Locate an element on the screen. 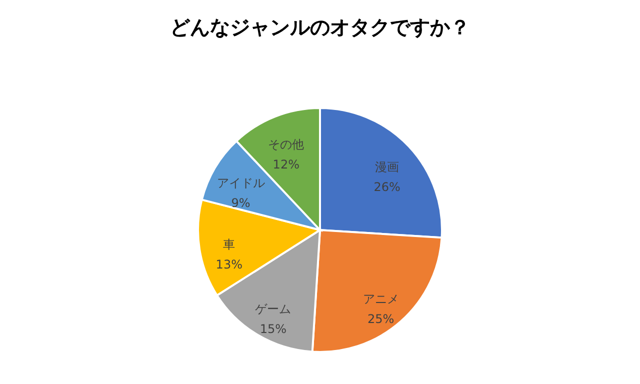  slice-label: 車 is located at coordinates (229, 244).